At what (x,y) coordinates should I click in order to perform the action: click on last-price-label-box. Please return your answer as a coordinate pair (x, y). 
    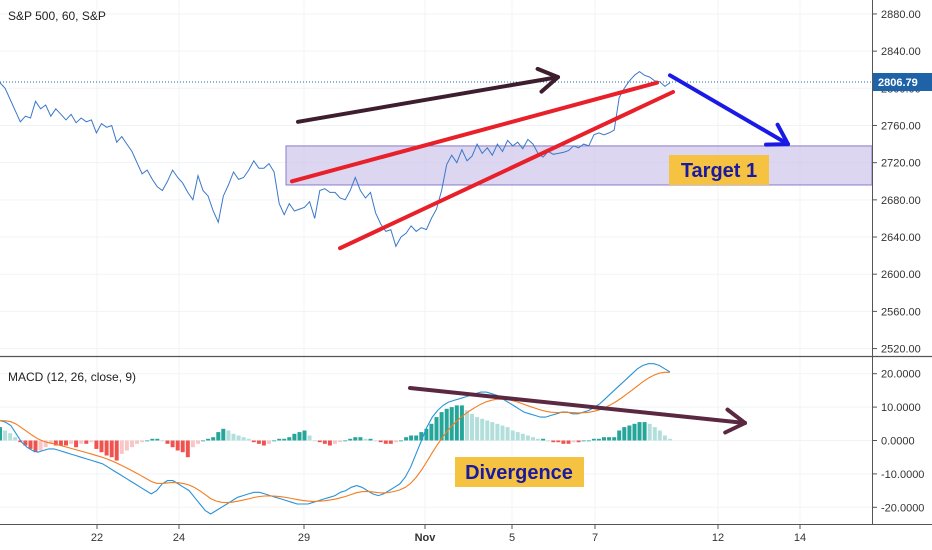
    Looking at the image, I should click on (902, 81).